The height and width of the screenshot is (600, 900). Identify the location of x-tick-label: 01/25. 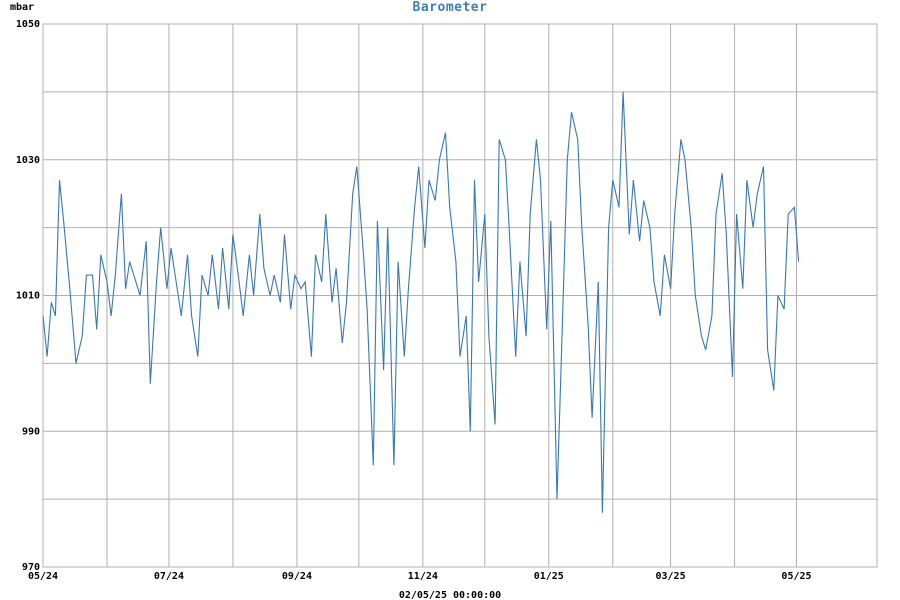
(549, 576).